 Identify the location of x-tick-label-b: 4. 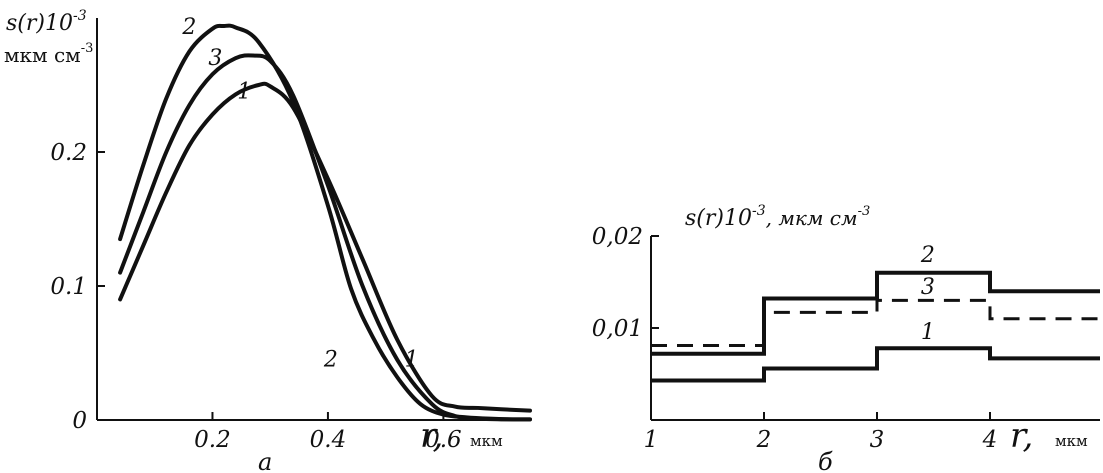
(990, 440).